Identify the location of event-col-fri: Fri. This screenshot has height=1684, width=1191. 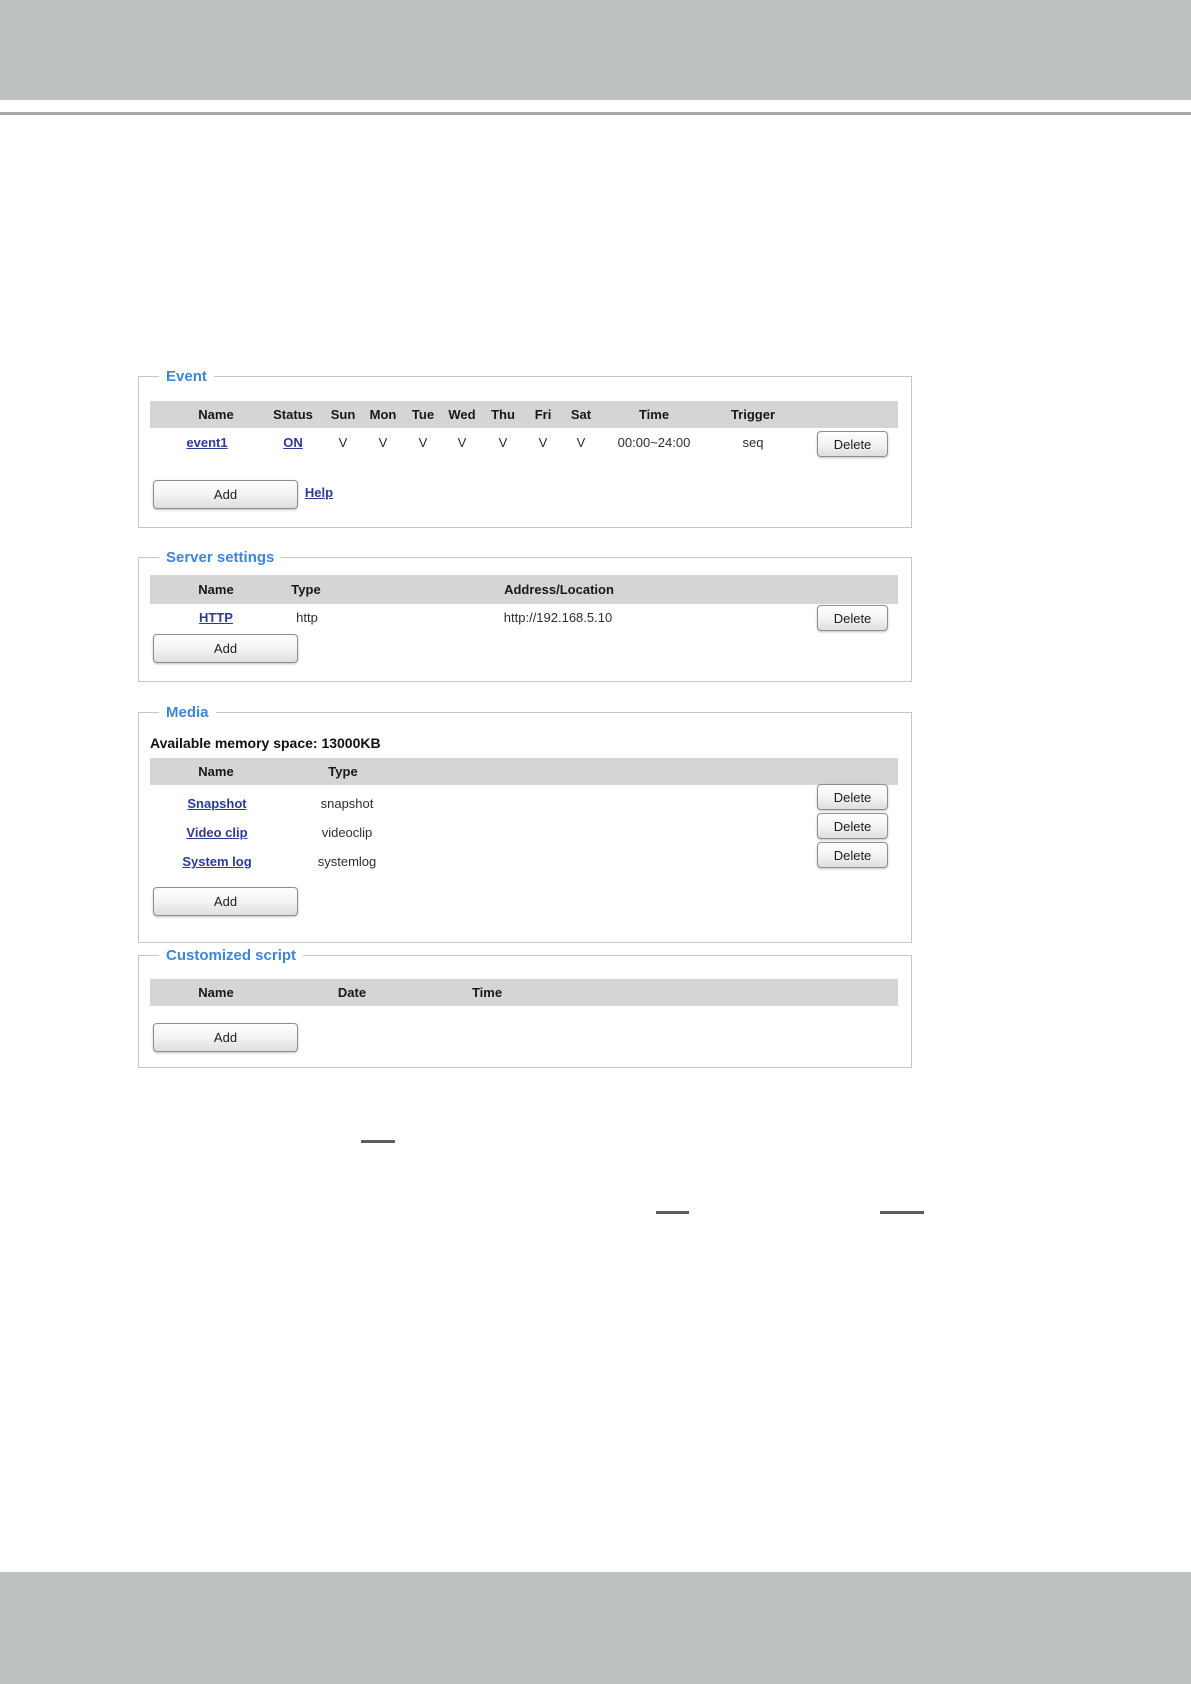
(543, 414).